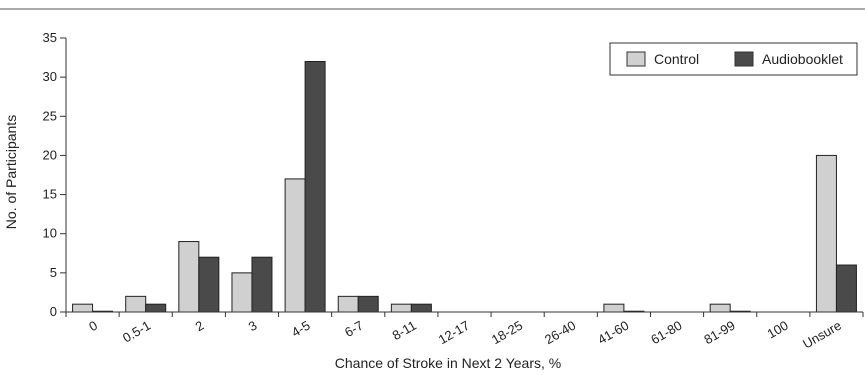 The height and width of the screenshot is (375, 865). Describe the element at coordinates (719, 333) in the screenshot. I see `x-tick-label: 81-99` at that location.